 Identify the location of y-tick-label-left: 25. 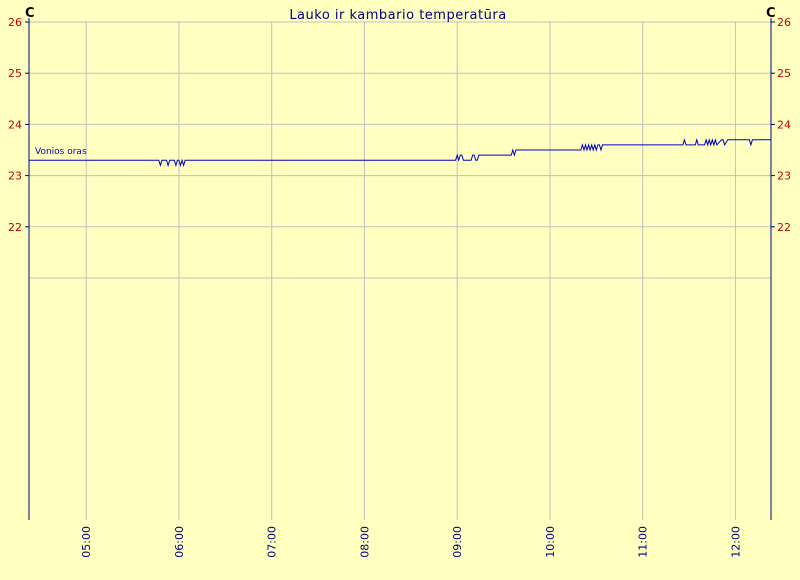
(15, 73).